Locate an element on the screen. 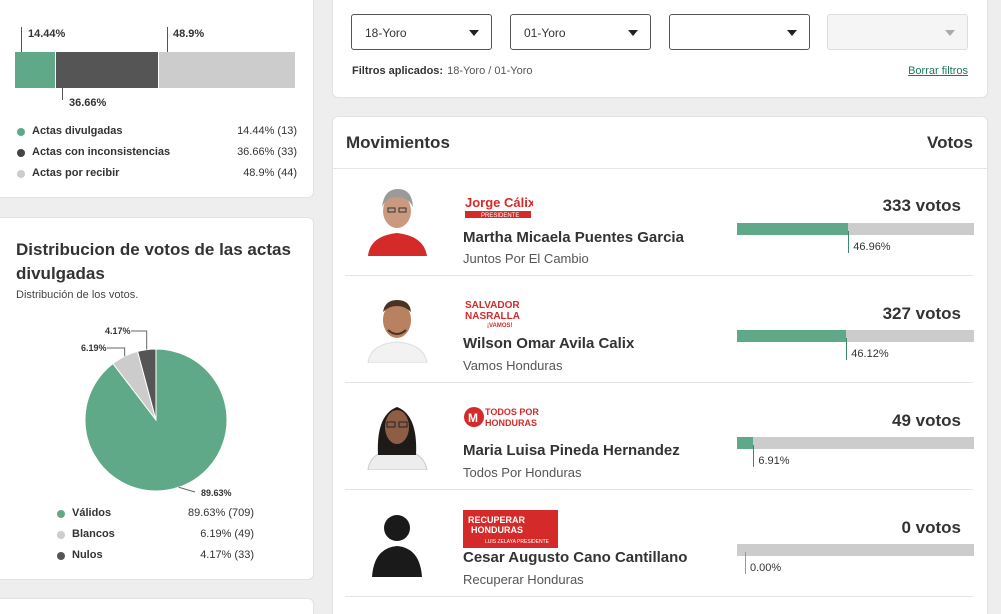 The width and height of the screenshot is (1001, 614). candidate-percentage: 0.00% is located at coordinates (766, 568).